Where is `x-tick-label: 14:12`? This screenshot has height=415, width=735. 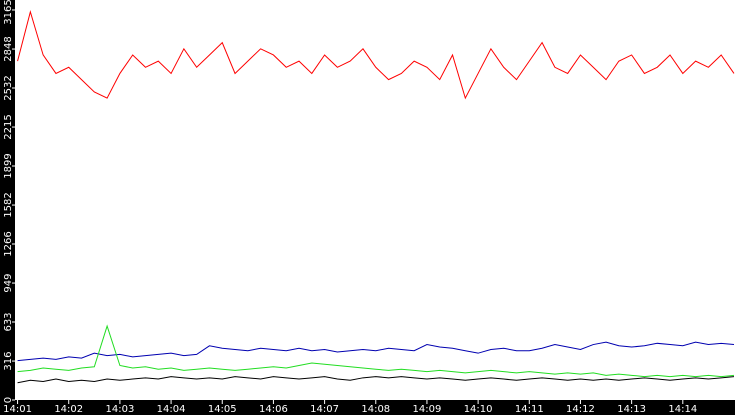
x-tick-label: 14:12 is located at coordinates (580, 409).